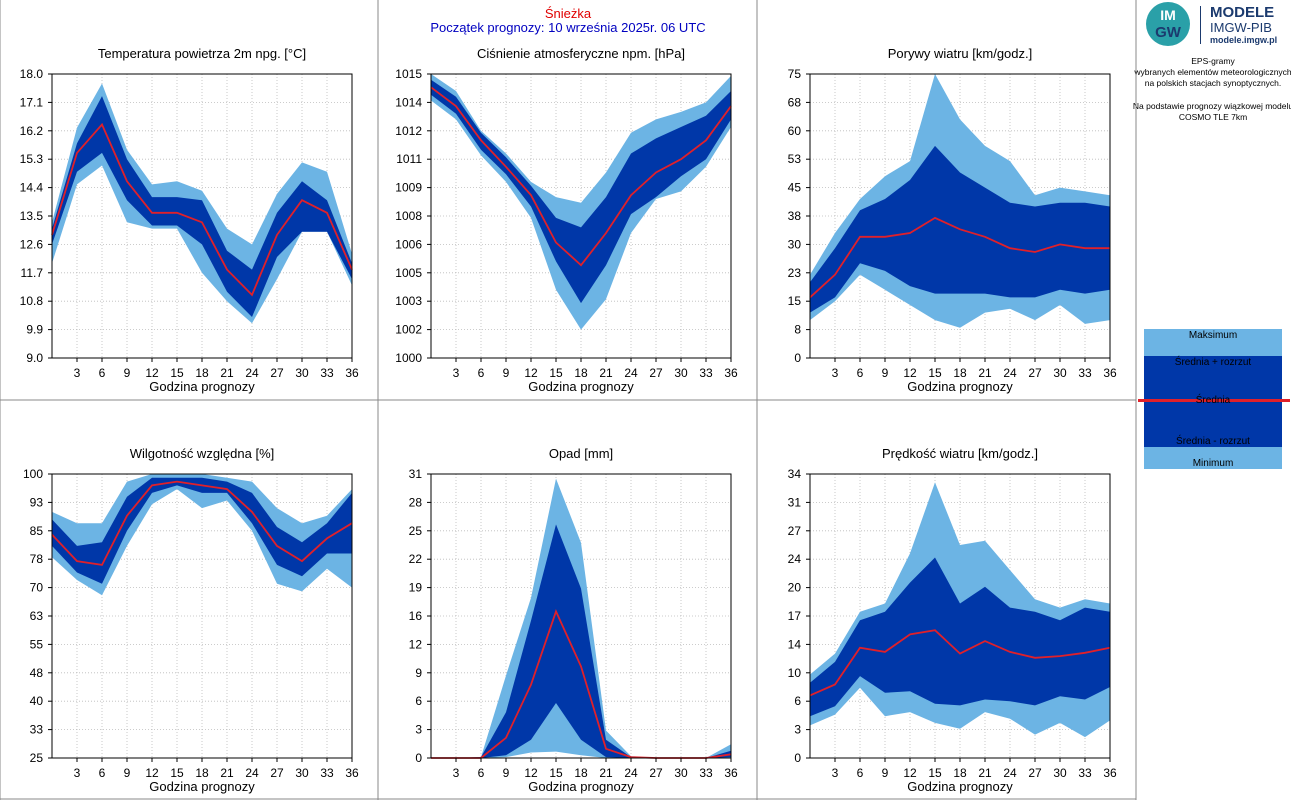  What do you see at coordinates (408, 216) in the screenshot?
I see `y-tick-label: 1008` at bounding box center [408, 216].